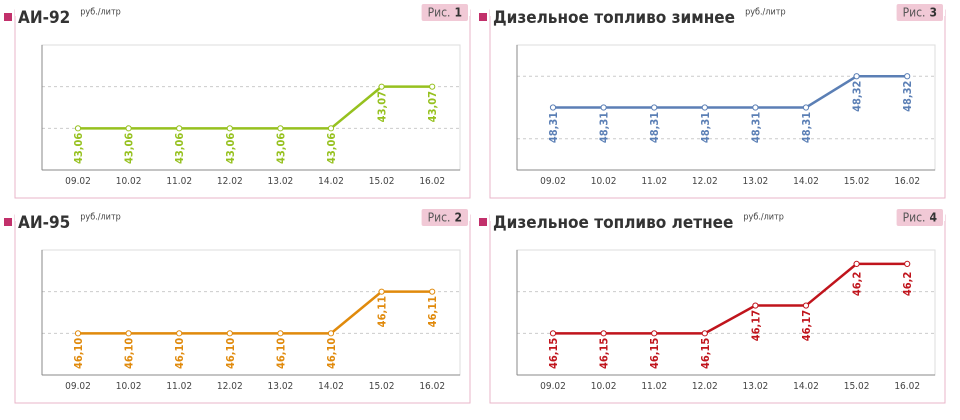 This screenshot has width=960, height=420. What do you see at coordinates (613, 223) in the screenshot?
I see `chart-title: Дизельное топливо летнее` at bounding box center [613, 223].